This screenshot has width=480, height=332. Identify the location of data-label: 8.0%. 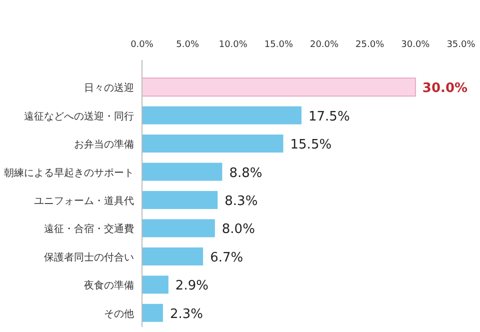
(238, 230).